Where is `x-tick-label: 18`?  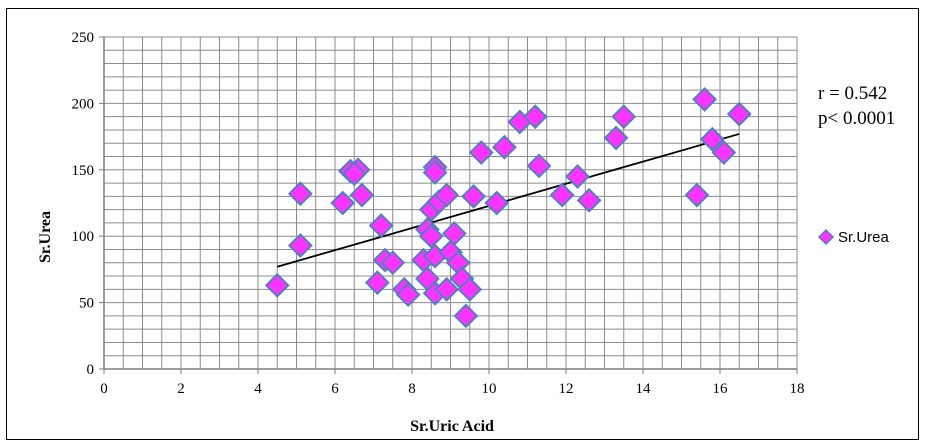 x-tick-label: 18 is located at coordinates (797, 389).